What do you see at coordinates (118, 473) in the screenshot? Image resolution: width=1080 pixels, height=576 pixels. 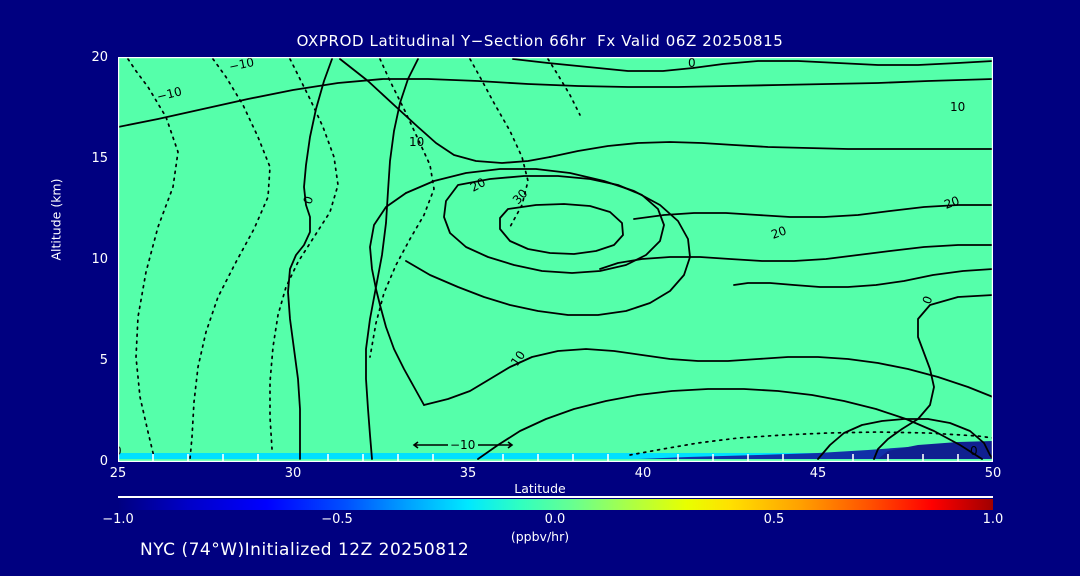 I see `x-tick-25: 25` at bounding box center [118, 473].